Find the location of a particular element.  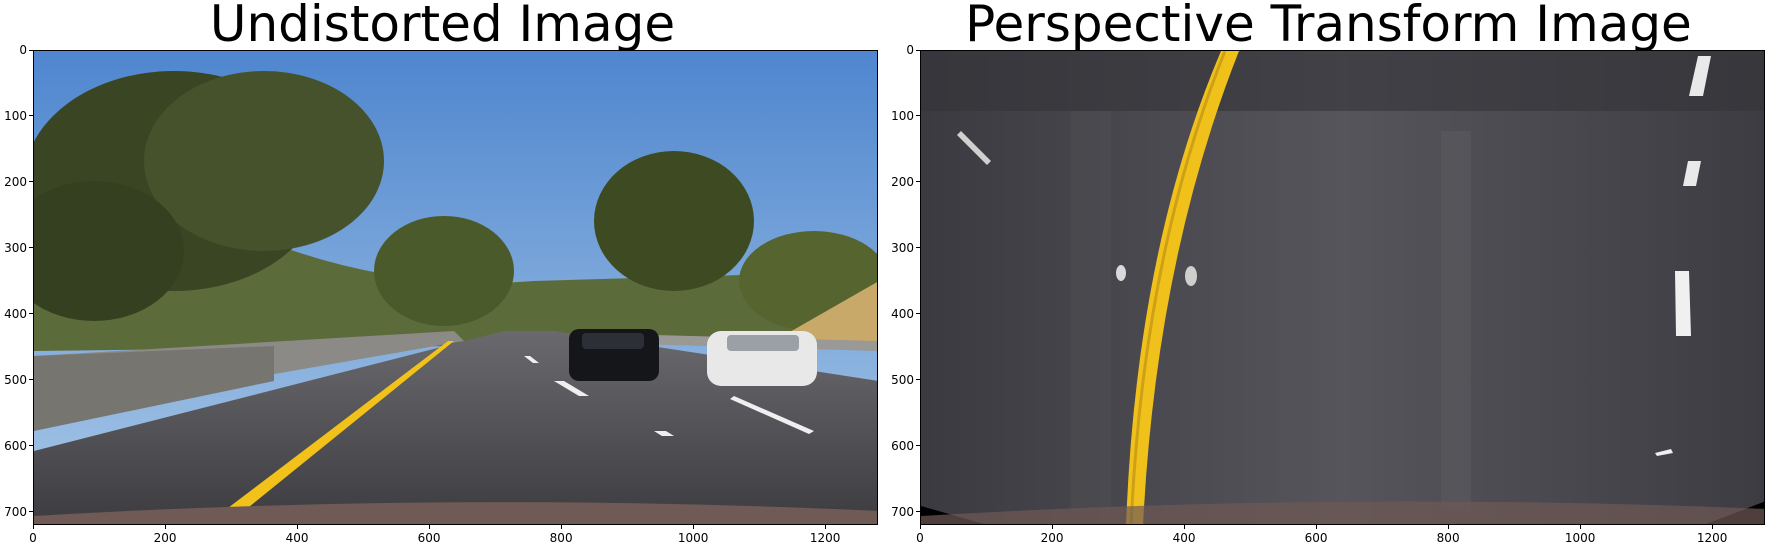

left-panel-title: Undistorted Image is located at coordinates (442, 26).